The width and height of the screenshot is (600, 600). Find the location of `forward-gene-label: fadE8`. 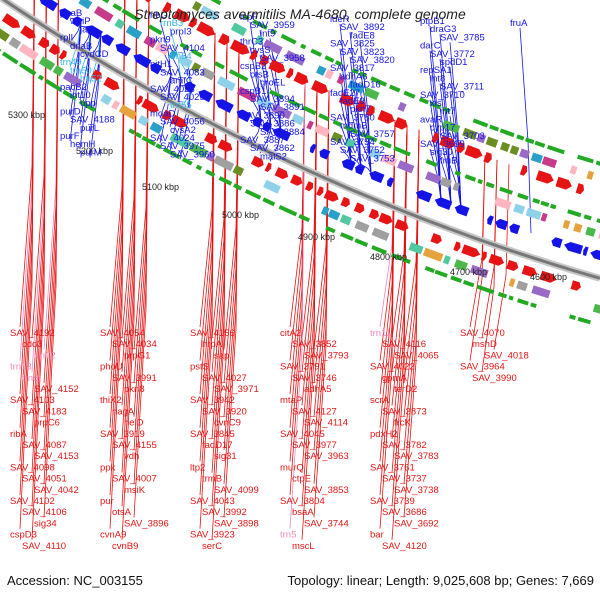

forward-gene-label: fadE8 is located at coordinates (362, 35).